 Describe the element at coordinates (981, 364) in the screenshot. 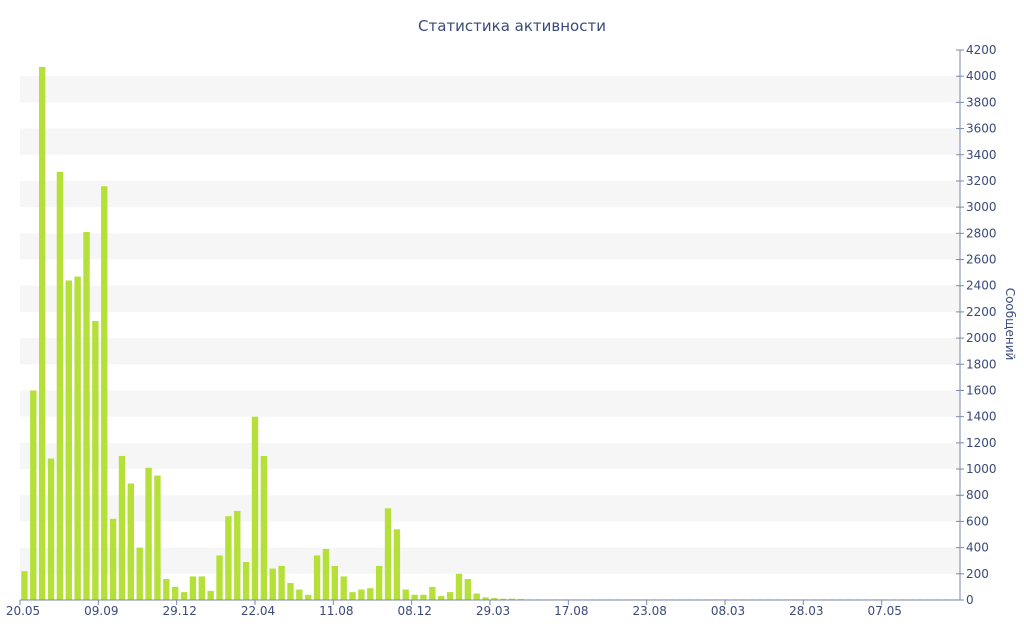

I see `y-tick-label: 1800` at that location.